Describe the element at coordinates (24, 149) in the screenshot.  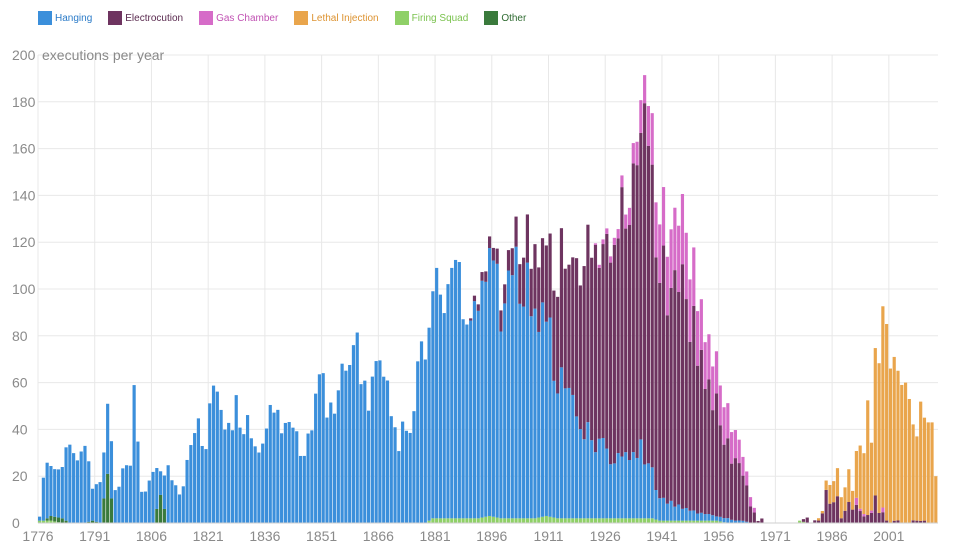
I see `y-tick-label: 160` at that location.